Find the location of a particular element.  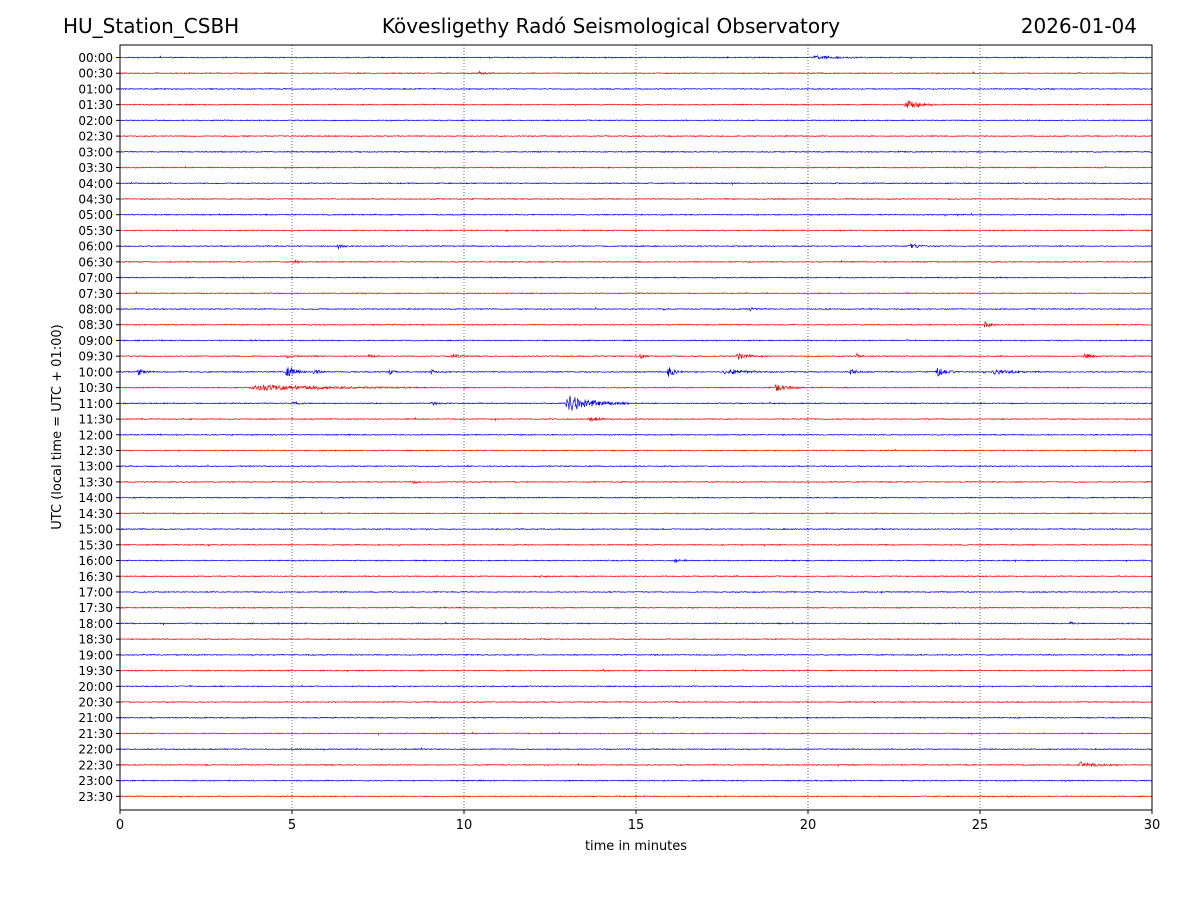

y-tick-label: 00:00 is located at coordinates (95, 58).